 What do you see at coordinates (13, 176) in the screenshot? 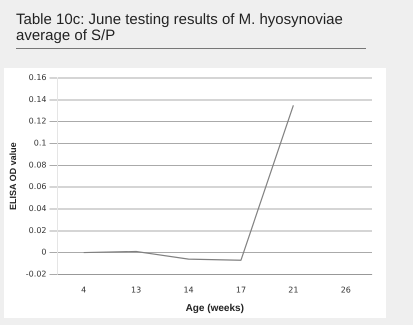
I see `y-axis-title: ELISA OD value` at bounding box center [13, 176].